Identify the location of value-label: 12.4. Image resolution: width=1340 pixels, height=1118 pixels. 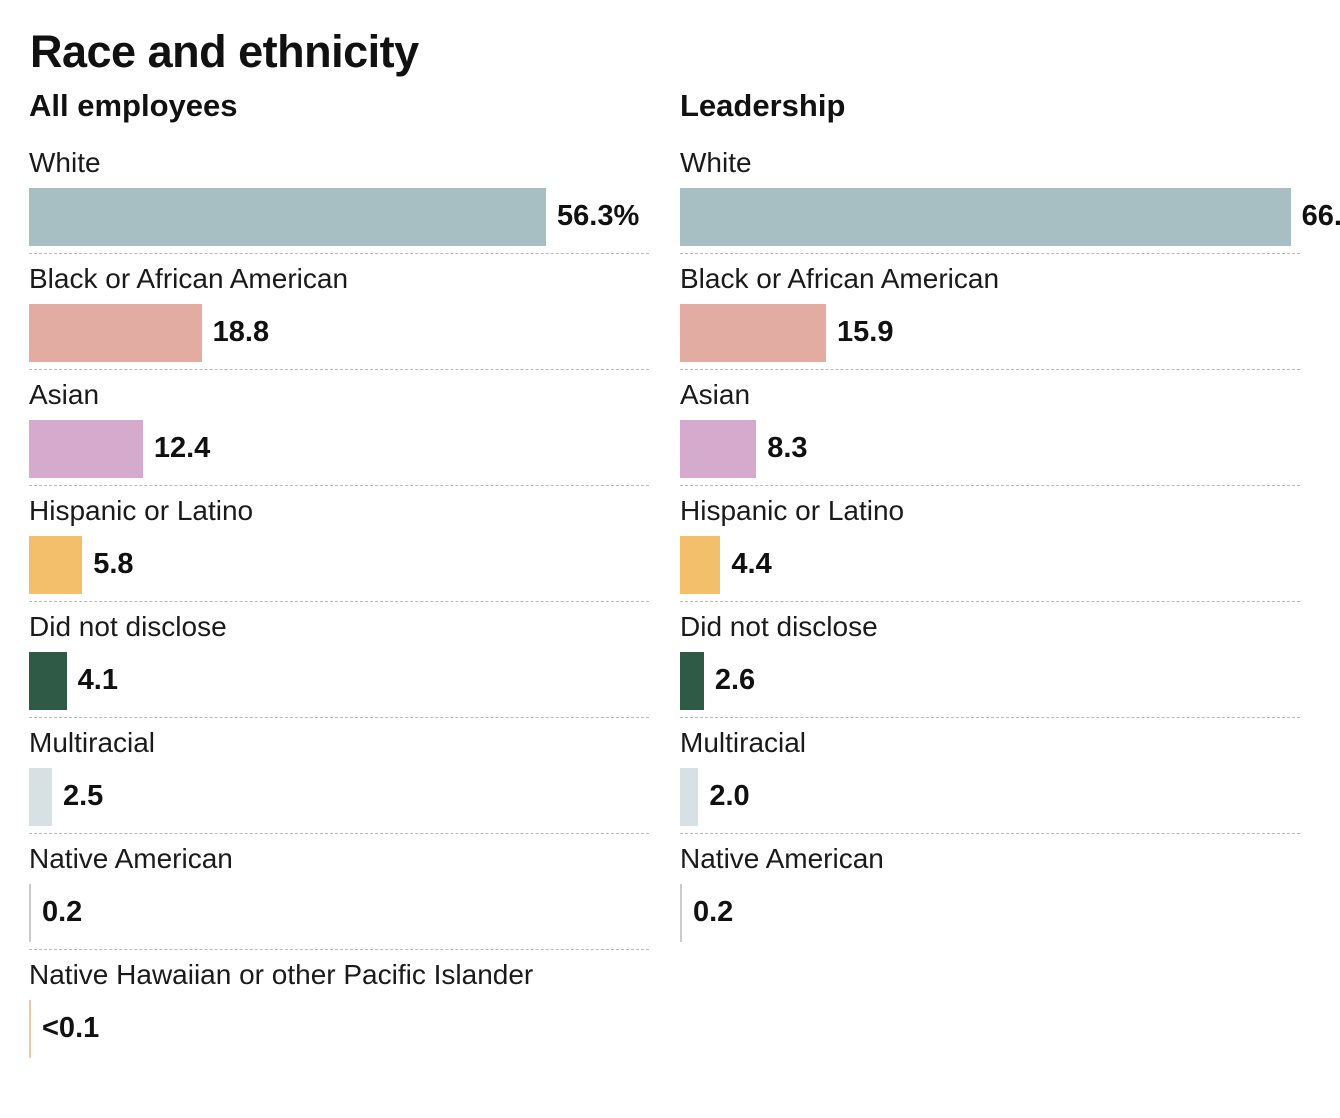
(182, 448).